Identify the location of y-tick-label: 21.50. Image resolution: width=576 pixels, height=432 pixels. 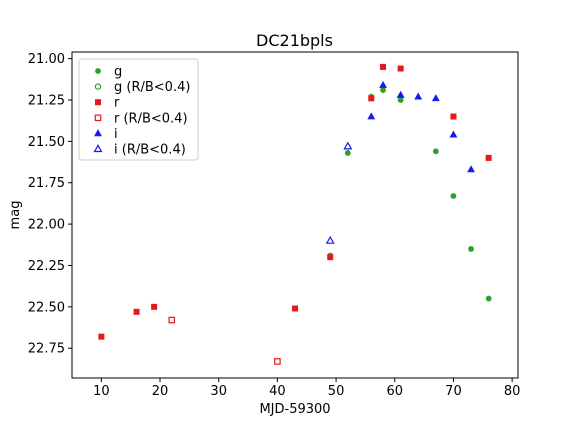
(46, 142).